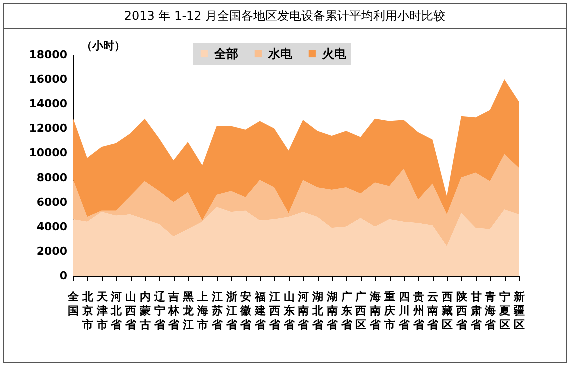 The image size is (570, 367). What do you see at coordinates (225, 54) in the screenshot?
I see `legend-label: 全部` at bounding box center [225, 54].